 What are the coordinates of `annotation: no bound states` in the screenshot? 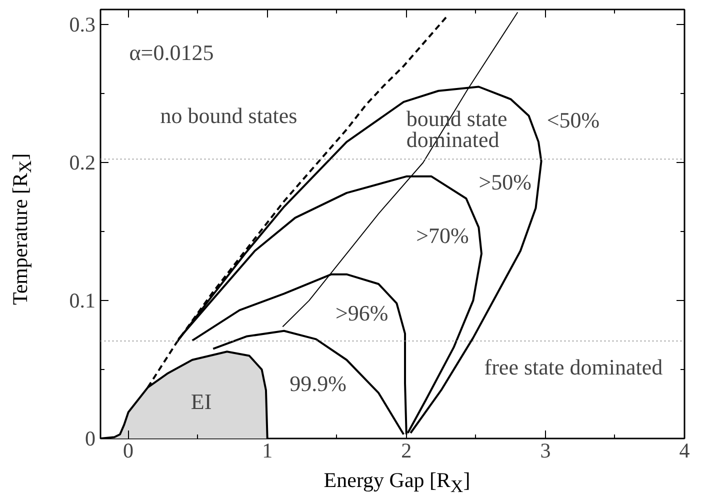 It's located at (229, 115).